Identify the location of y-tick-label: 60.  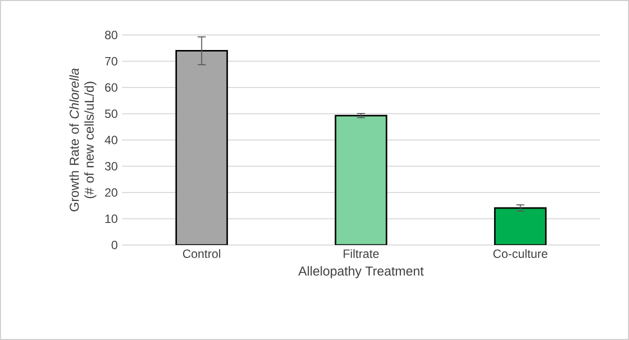
(111, 87).